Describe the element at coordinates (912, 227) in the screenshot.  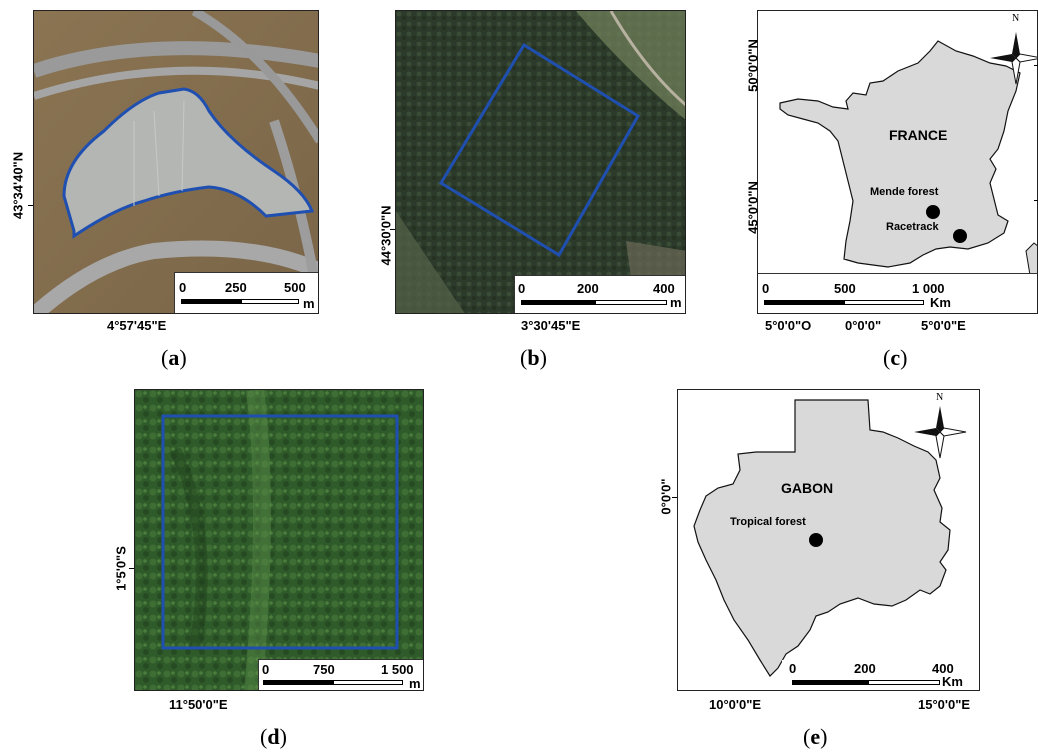
I see `site-label-racetrack: Racetrack` at that location.